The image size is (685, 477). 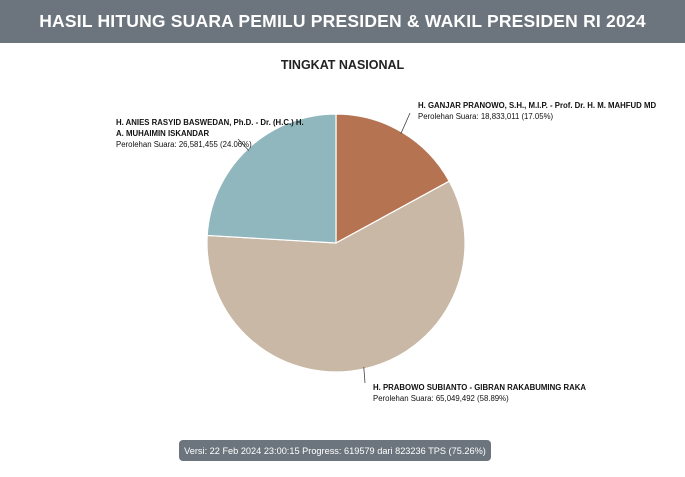 What do you see at coordinates (163, 133) in the screenshot?
I see `candidate-name-anies-line2: A. MUHAIMIN ISKANDAR` at bounding box center [163, 133].